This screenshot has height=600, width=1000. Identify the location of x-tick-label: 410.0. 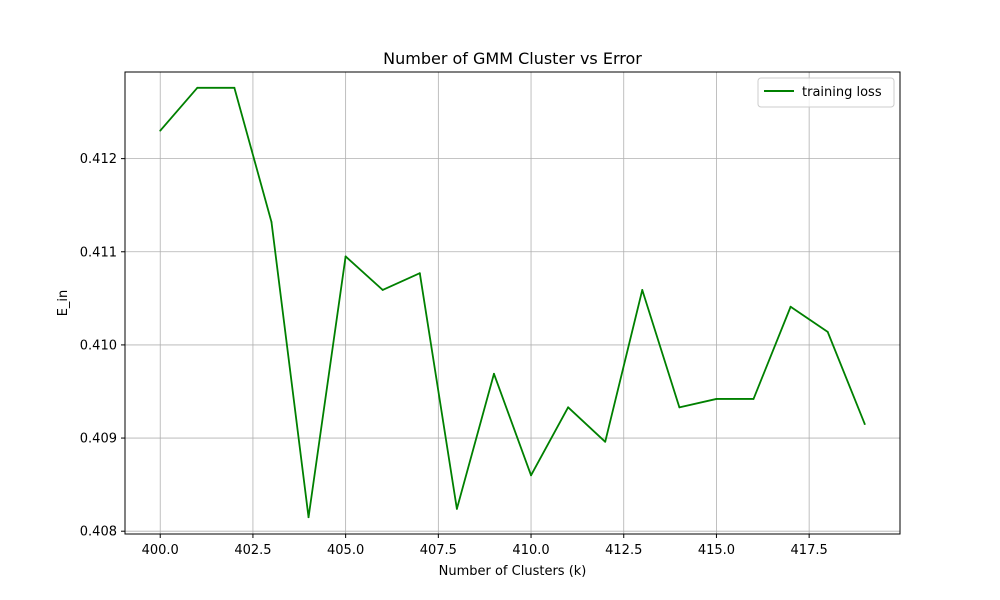
(530, 550).